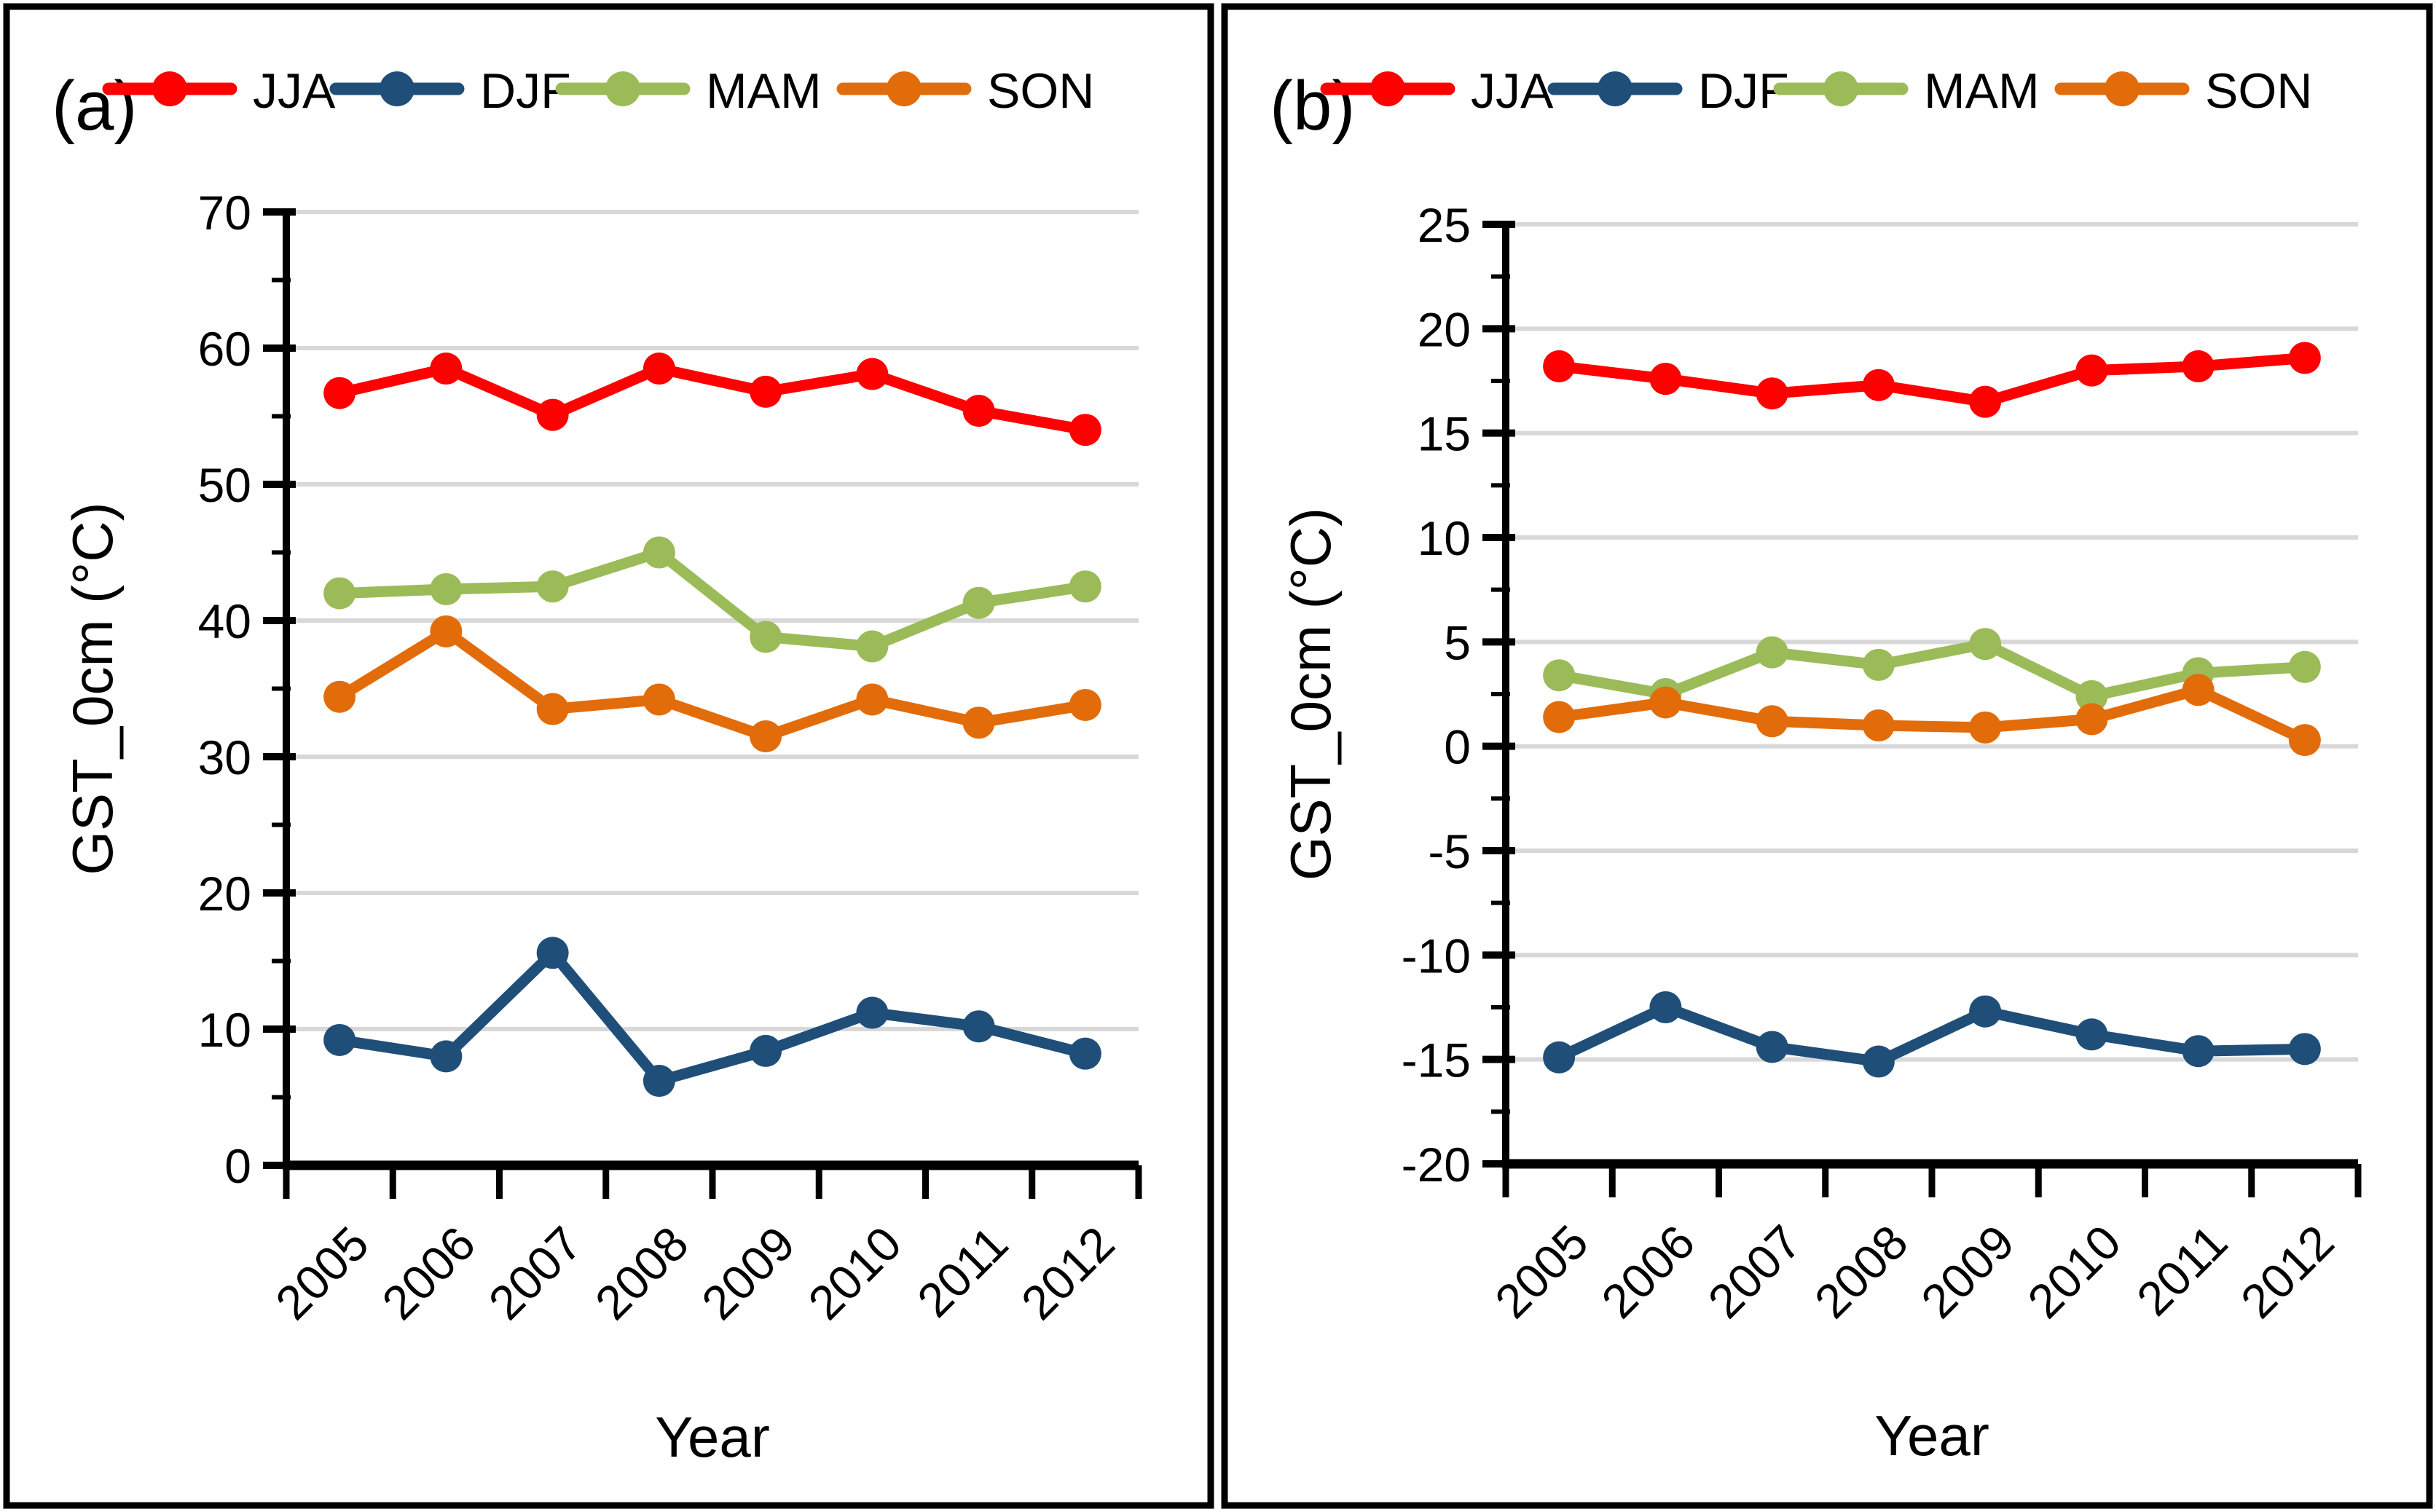  I want to click on y-tick-label: 30, so click(225, 757).